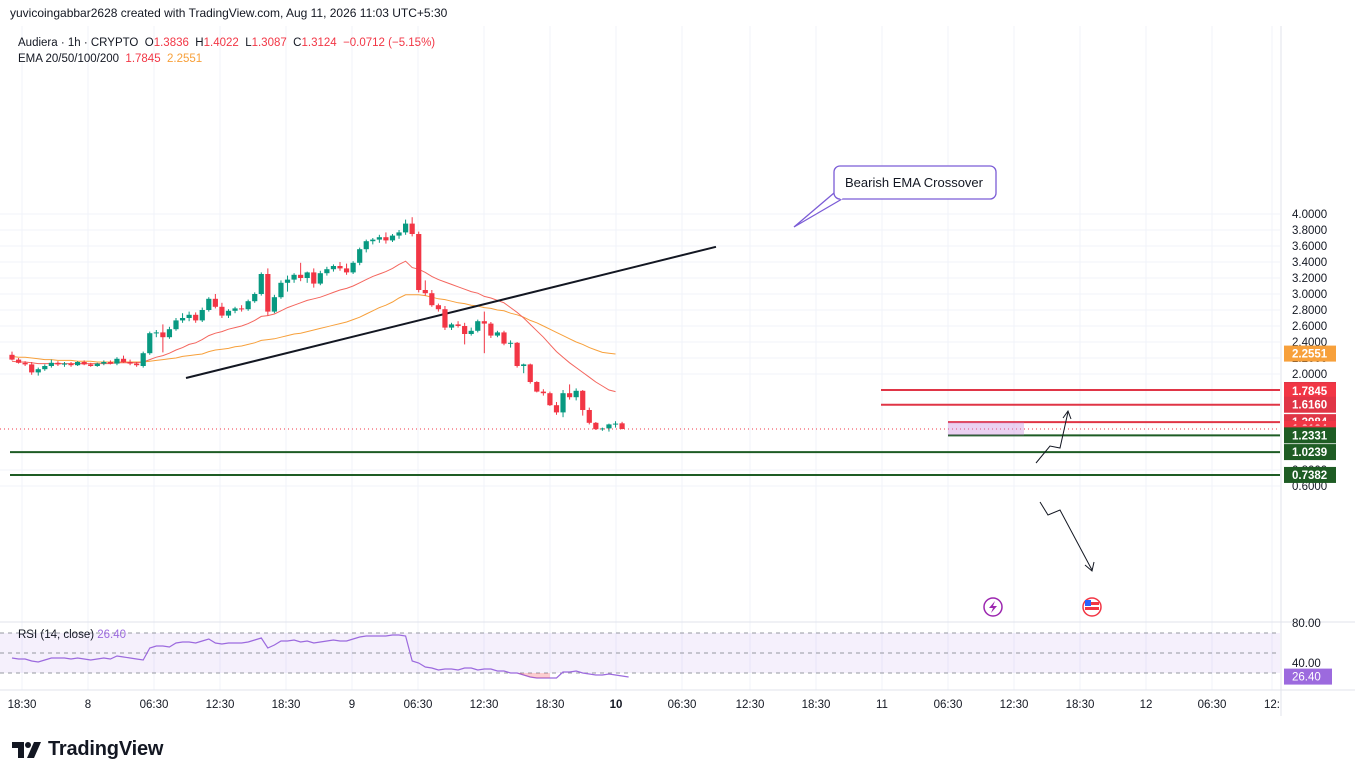 The height and width of the screenshot is (779, 1355). Describe the element at coordinates (1052, 437) in the screenshot. I see `bullish-path-arrow` at that location.